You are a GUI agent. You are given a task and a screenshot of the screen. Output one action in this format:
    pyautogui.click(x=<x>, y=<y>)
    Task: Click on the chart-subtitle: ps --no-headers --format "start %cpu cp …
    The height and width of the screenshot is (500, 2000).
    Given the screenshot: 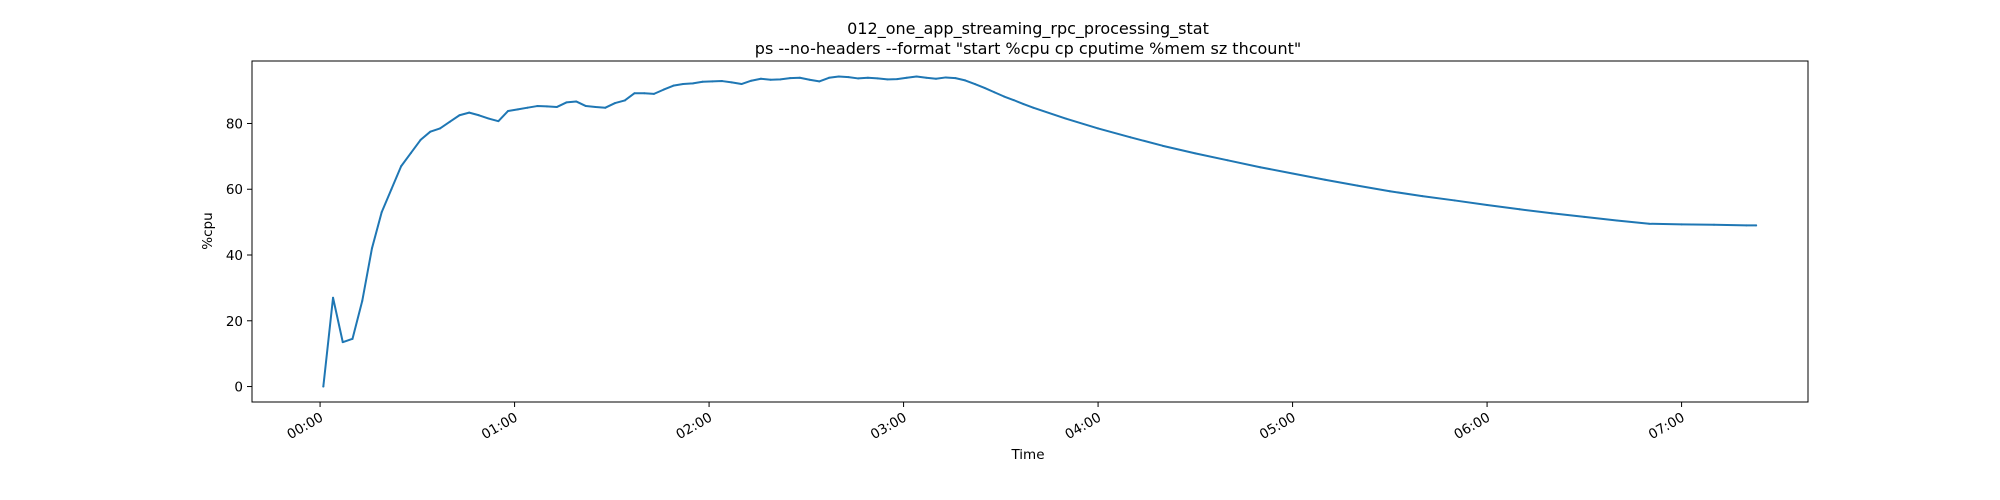 What is the action you would take?
    pyautogui.click(x=1028, y=48)
    